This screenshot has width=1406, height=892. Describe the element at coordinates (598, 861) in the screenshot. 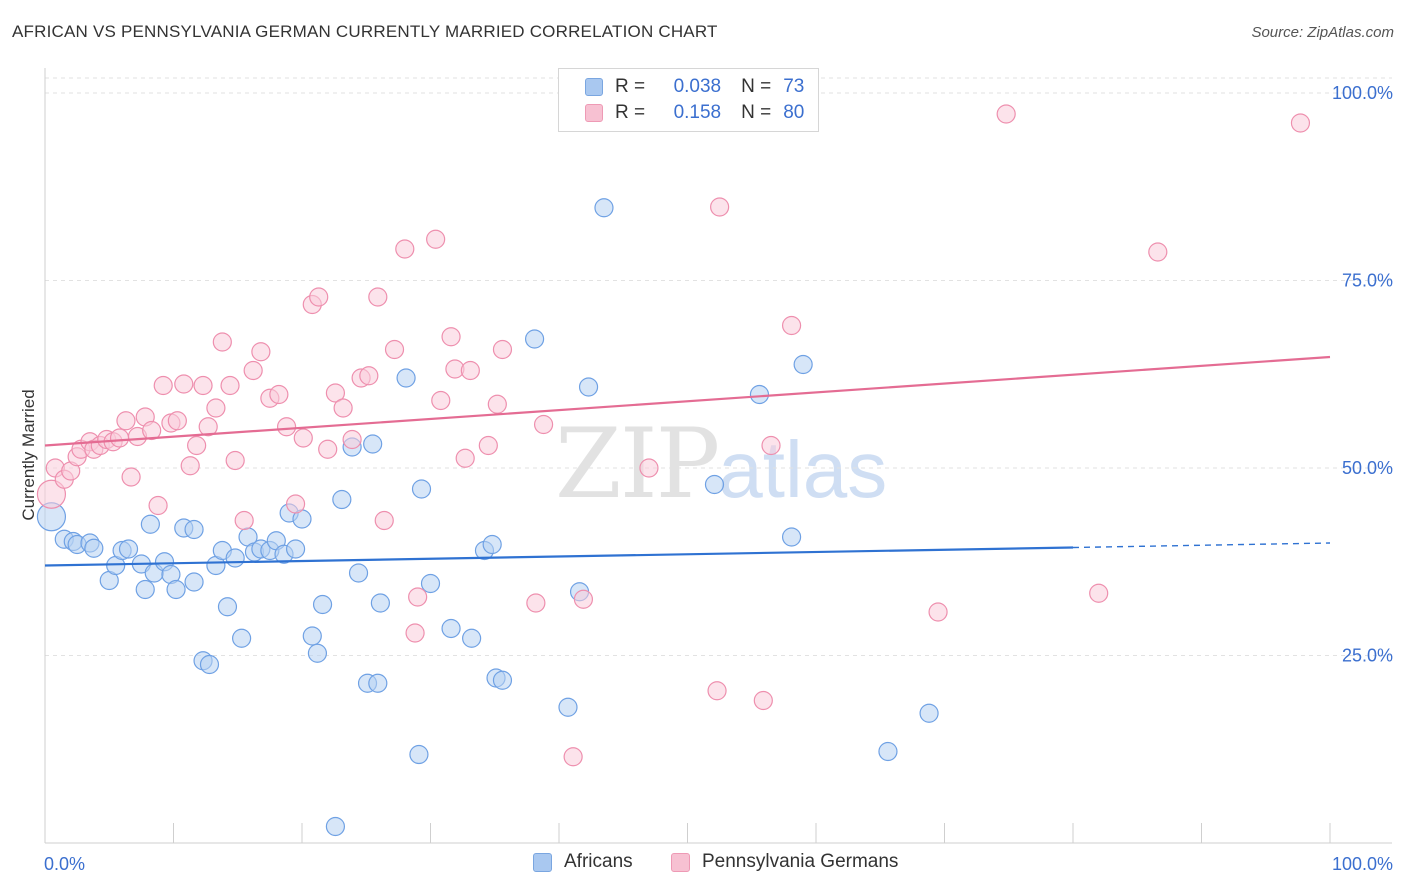

I see `legend-label-africans: Africans` at that location.